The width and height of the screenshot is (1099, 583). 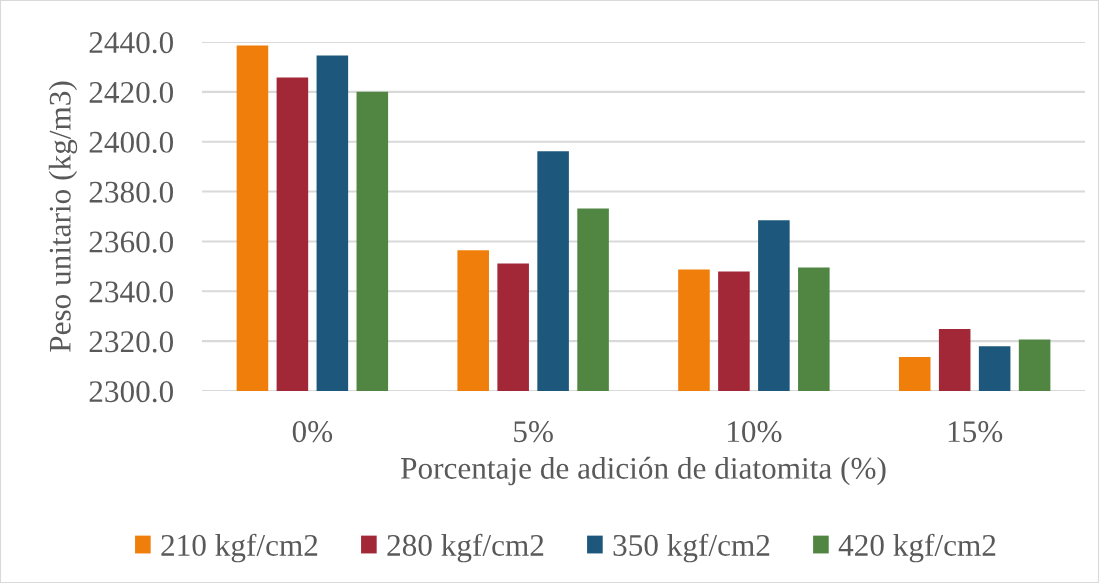 What do you see at coordinates (131, 392) in the screenshot?
I see `y-tick-label: 2300.0` at bounding box center [131, 392].